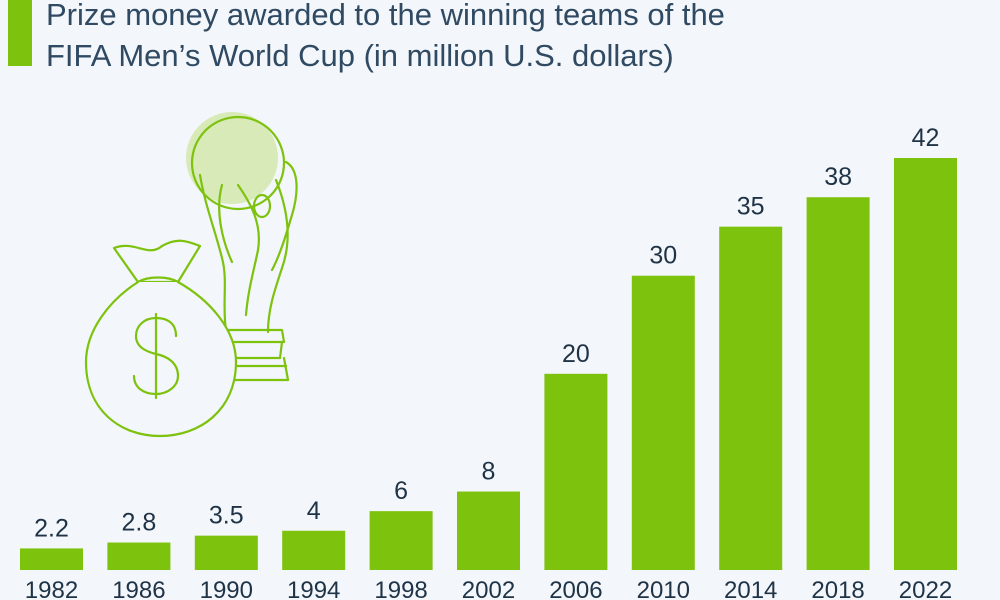  Describe the element at coordinates (138, 588) in the screenshot. I see `category-label-1986: 1986` at that location.